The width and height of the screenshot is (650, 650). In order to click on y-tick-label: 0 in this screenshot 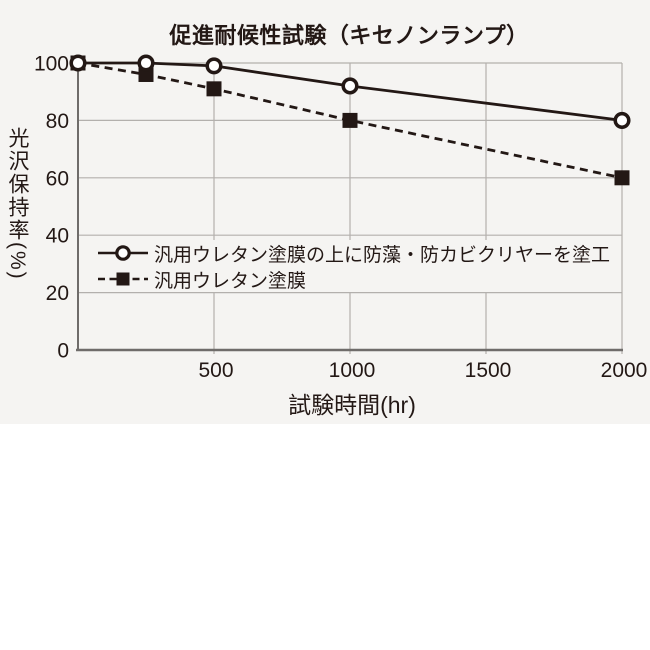, I will do `click(63, 351)`.